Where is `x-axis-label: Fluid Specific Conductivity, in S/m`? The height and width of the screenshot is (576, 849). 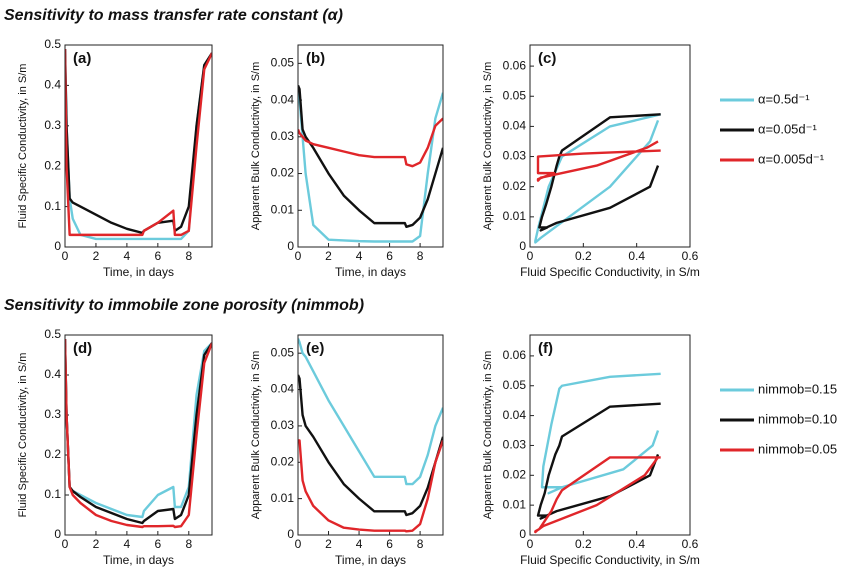 x-axis-label: Fluid Specific Conductivity, in S/m is located at coordinates (610, 560).